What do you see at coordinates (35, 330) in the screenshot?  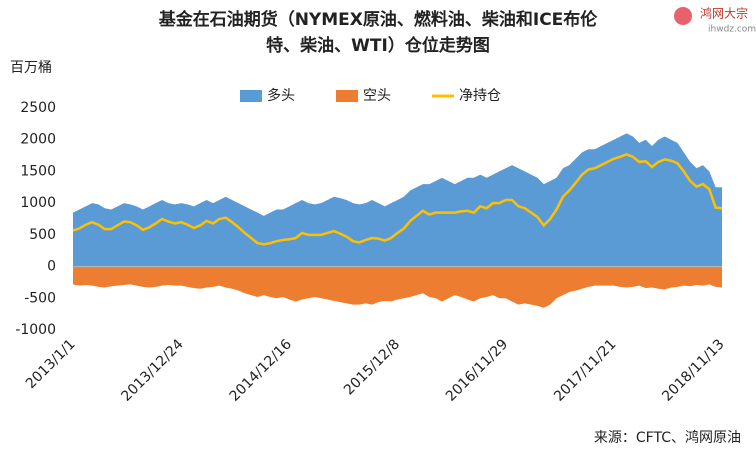 I see `y-tick-label: -1000` at bounding box center [35, 330].